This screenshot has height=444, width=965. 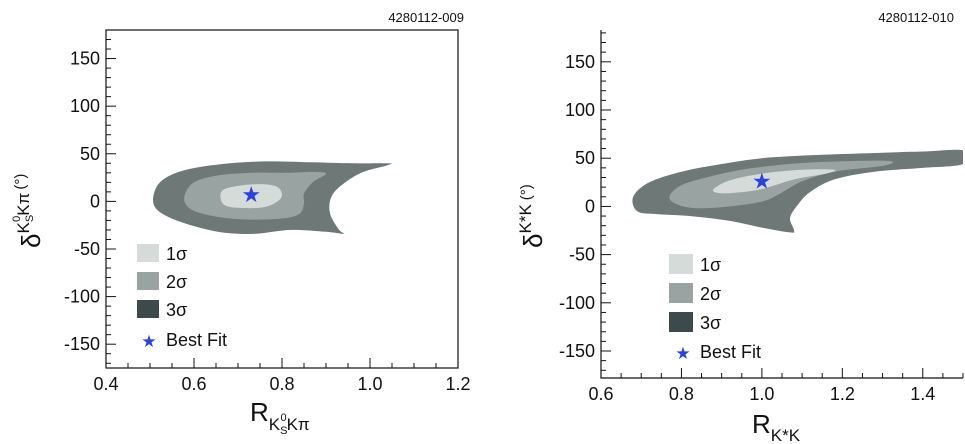 I want to click on contour-3sigma, so click(x=797, y=191).